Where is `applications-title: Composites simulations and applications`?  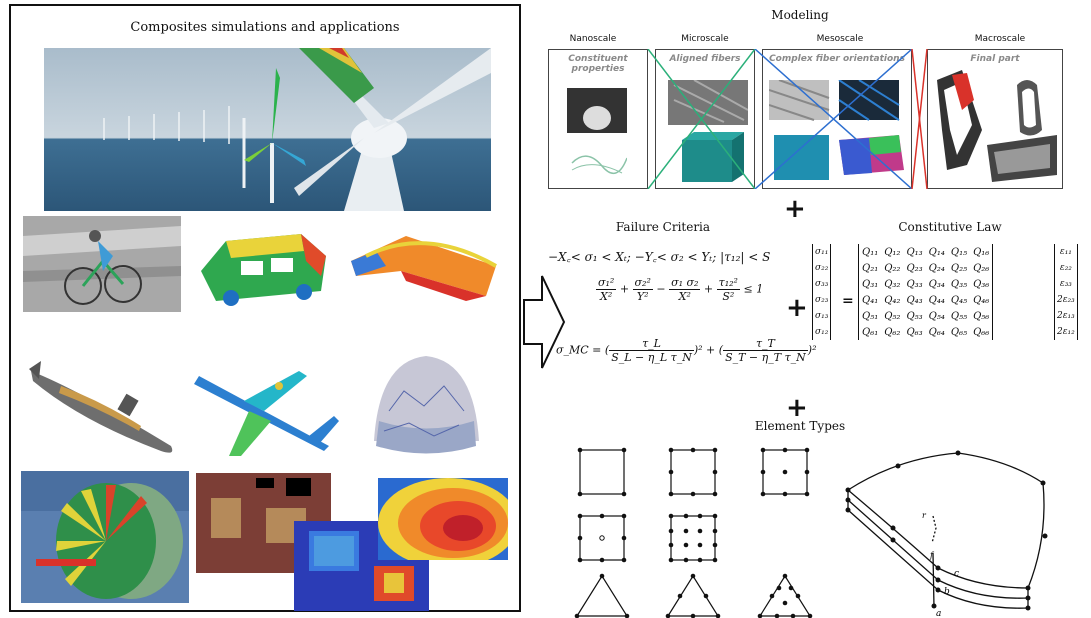 applications-title: Composites simulations and applications is located at coordinates (265, 27).